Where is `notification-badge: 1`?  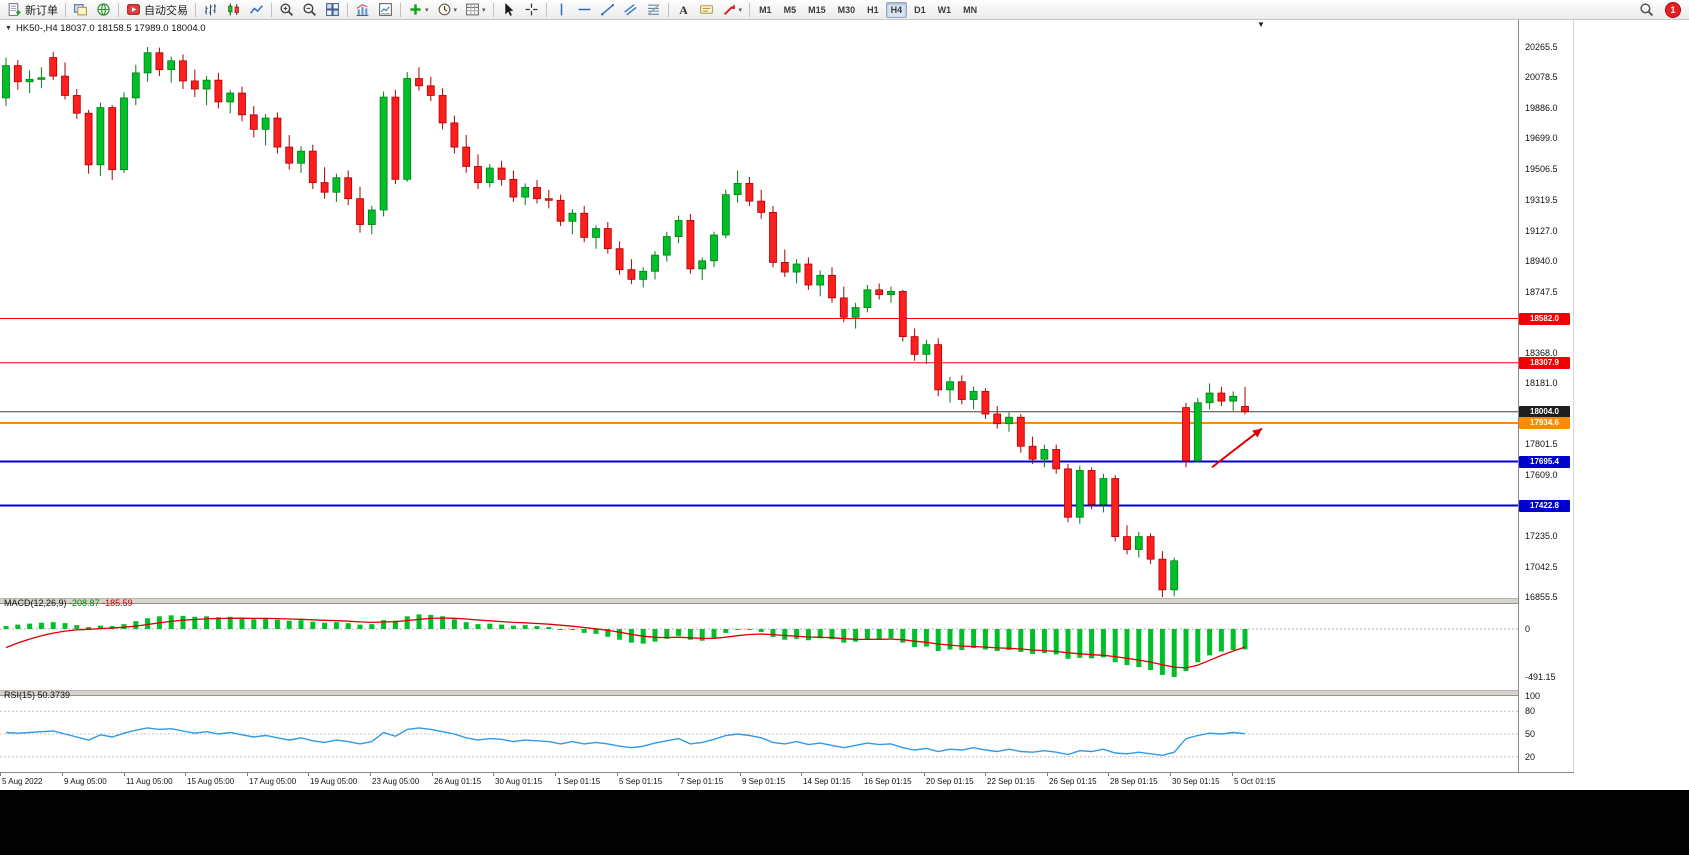
notification-badge: 1 is located at coordinates (1673, 9).